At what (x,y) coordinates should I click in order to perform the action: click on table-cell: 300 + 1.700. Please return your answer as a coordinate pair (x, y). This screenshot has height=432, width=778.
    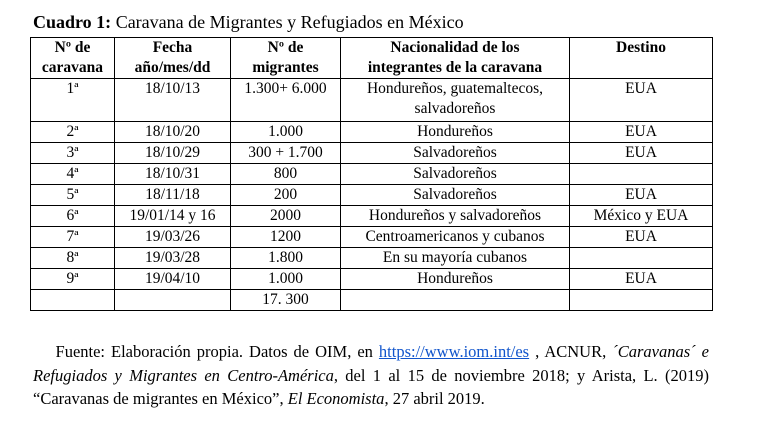
    Looking at the image, I should click on (285, 153).